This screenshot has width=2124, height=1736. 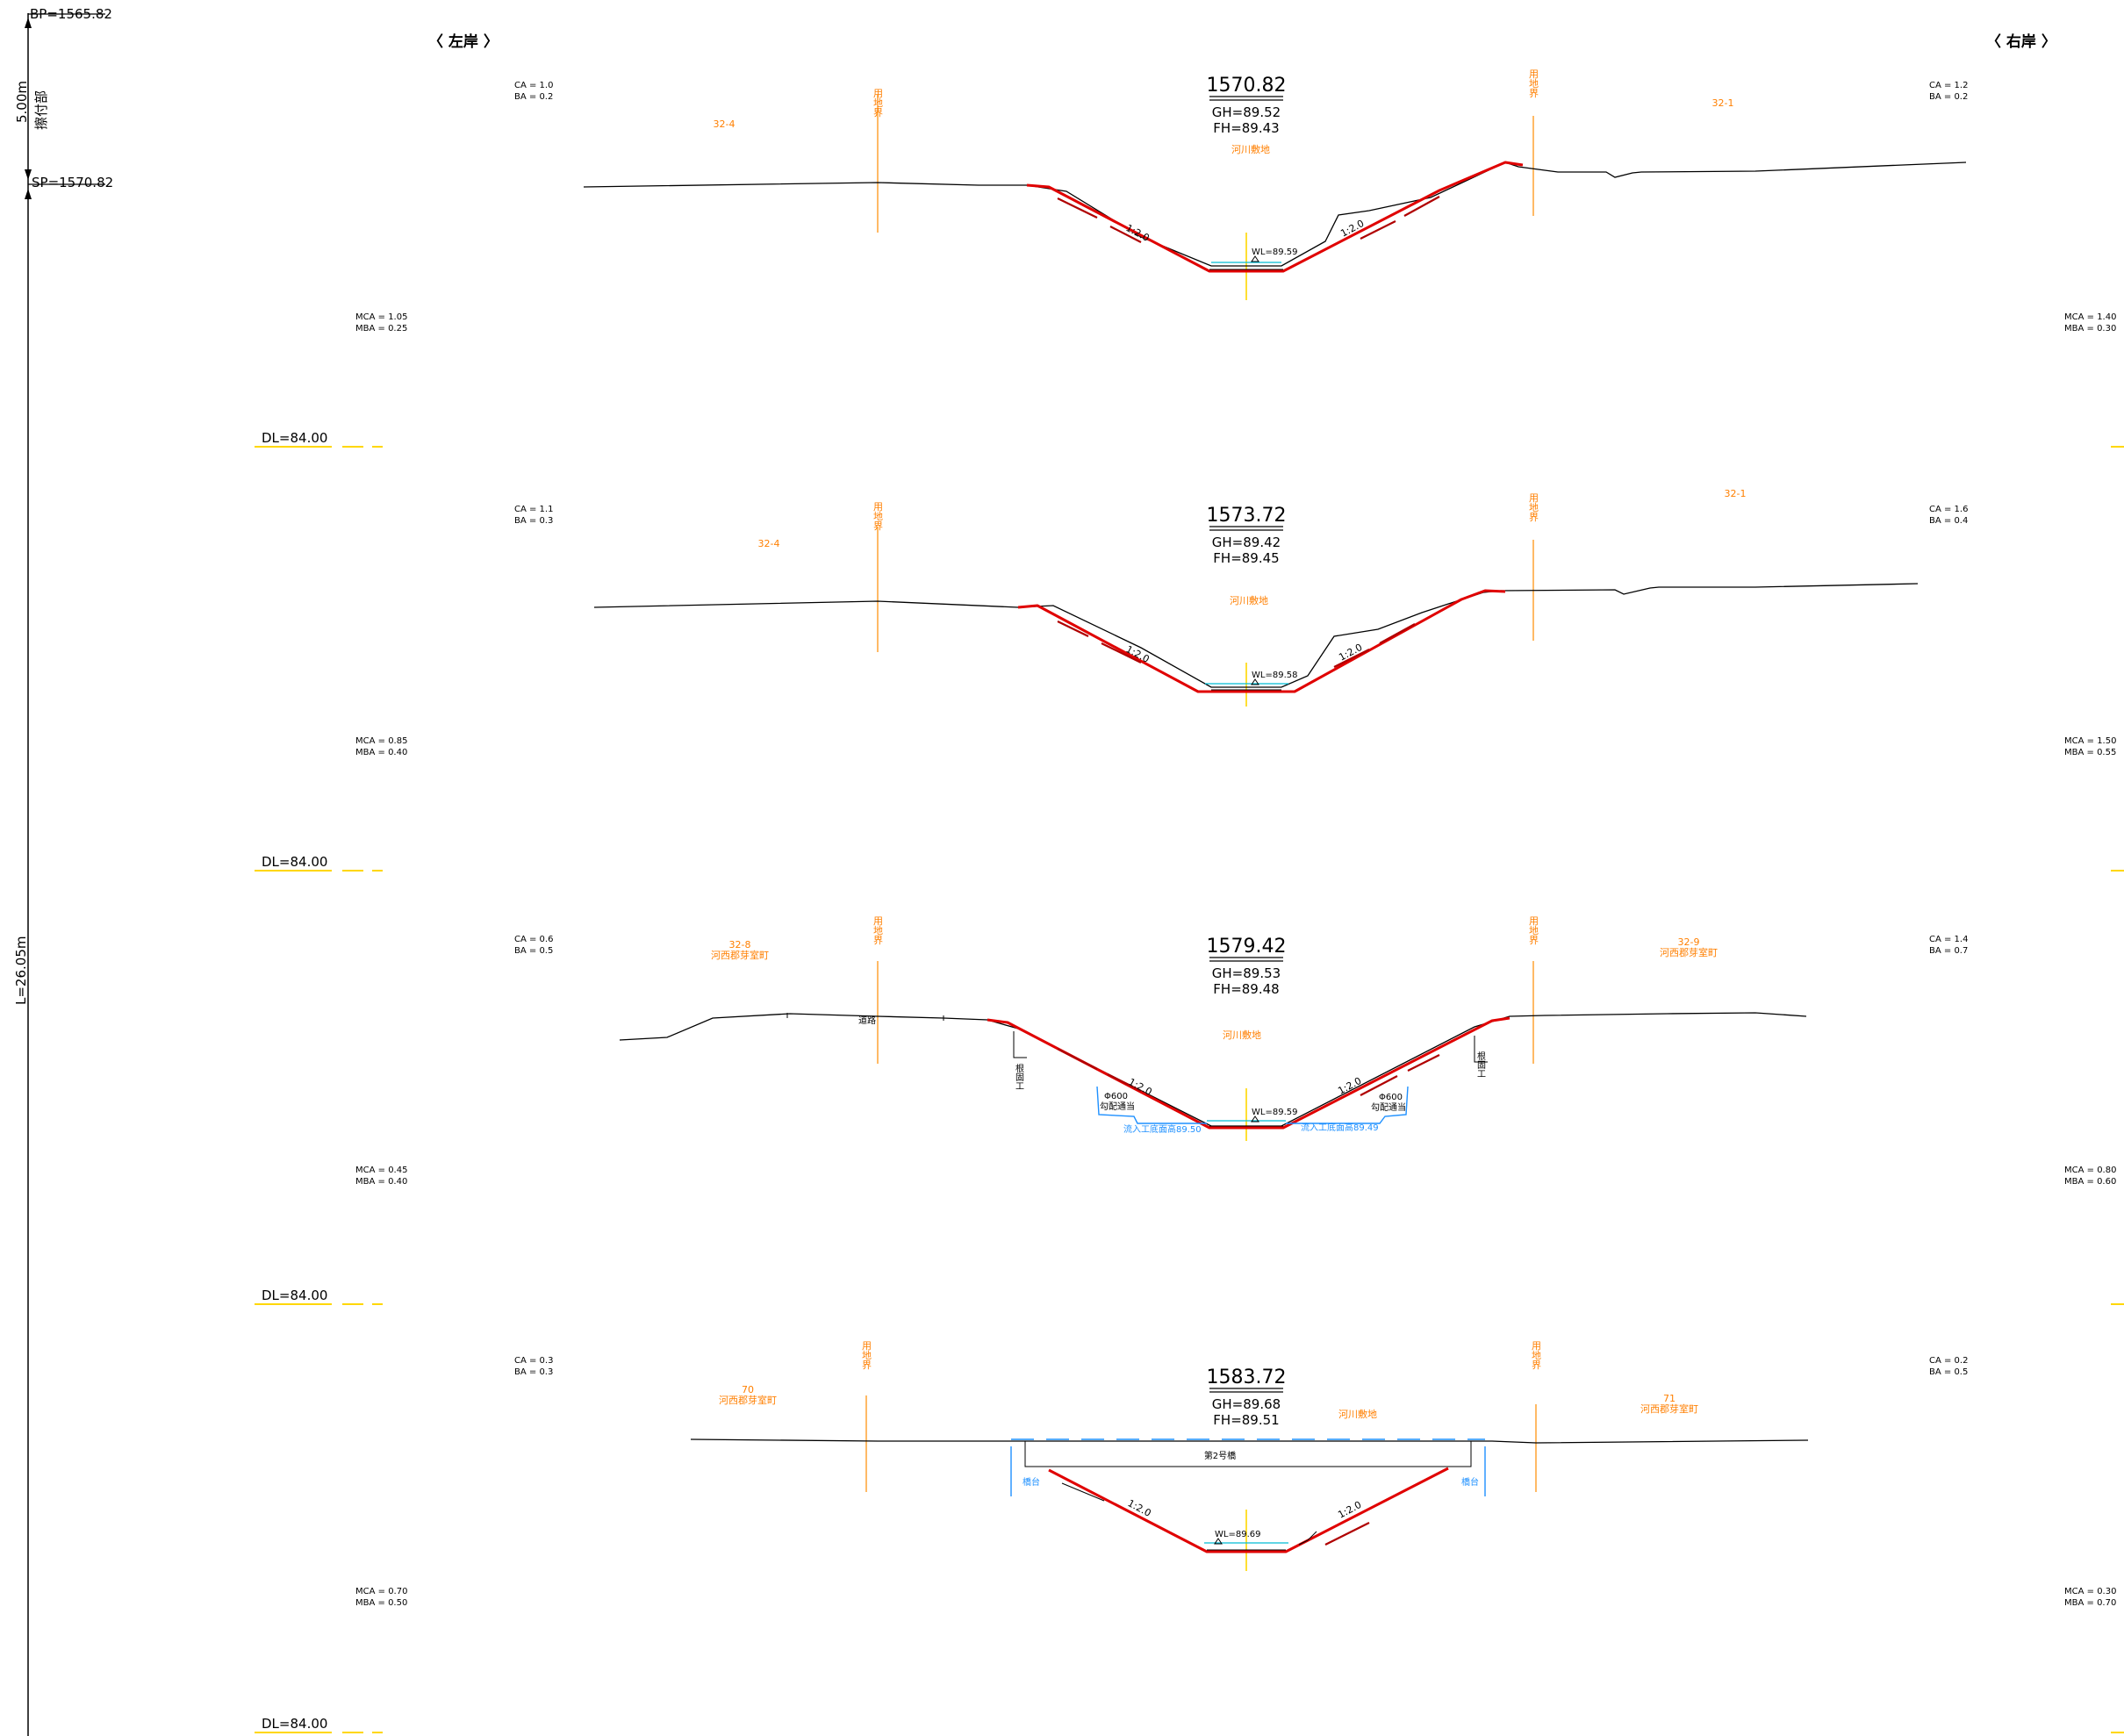 What do you see at coordinates (1246, 112) in the screenshot?
I see `gh-label: GH=89.52` at bounding box center [1246, 112].